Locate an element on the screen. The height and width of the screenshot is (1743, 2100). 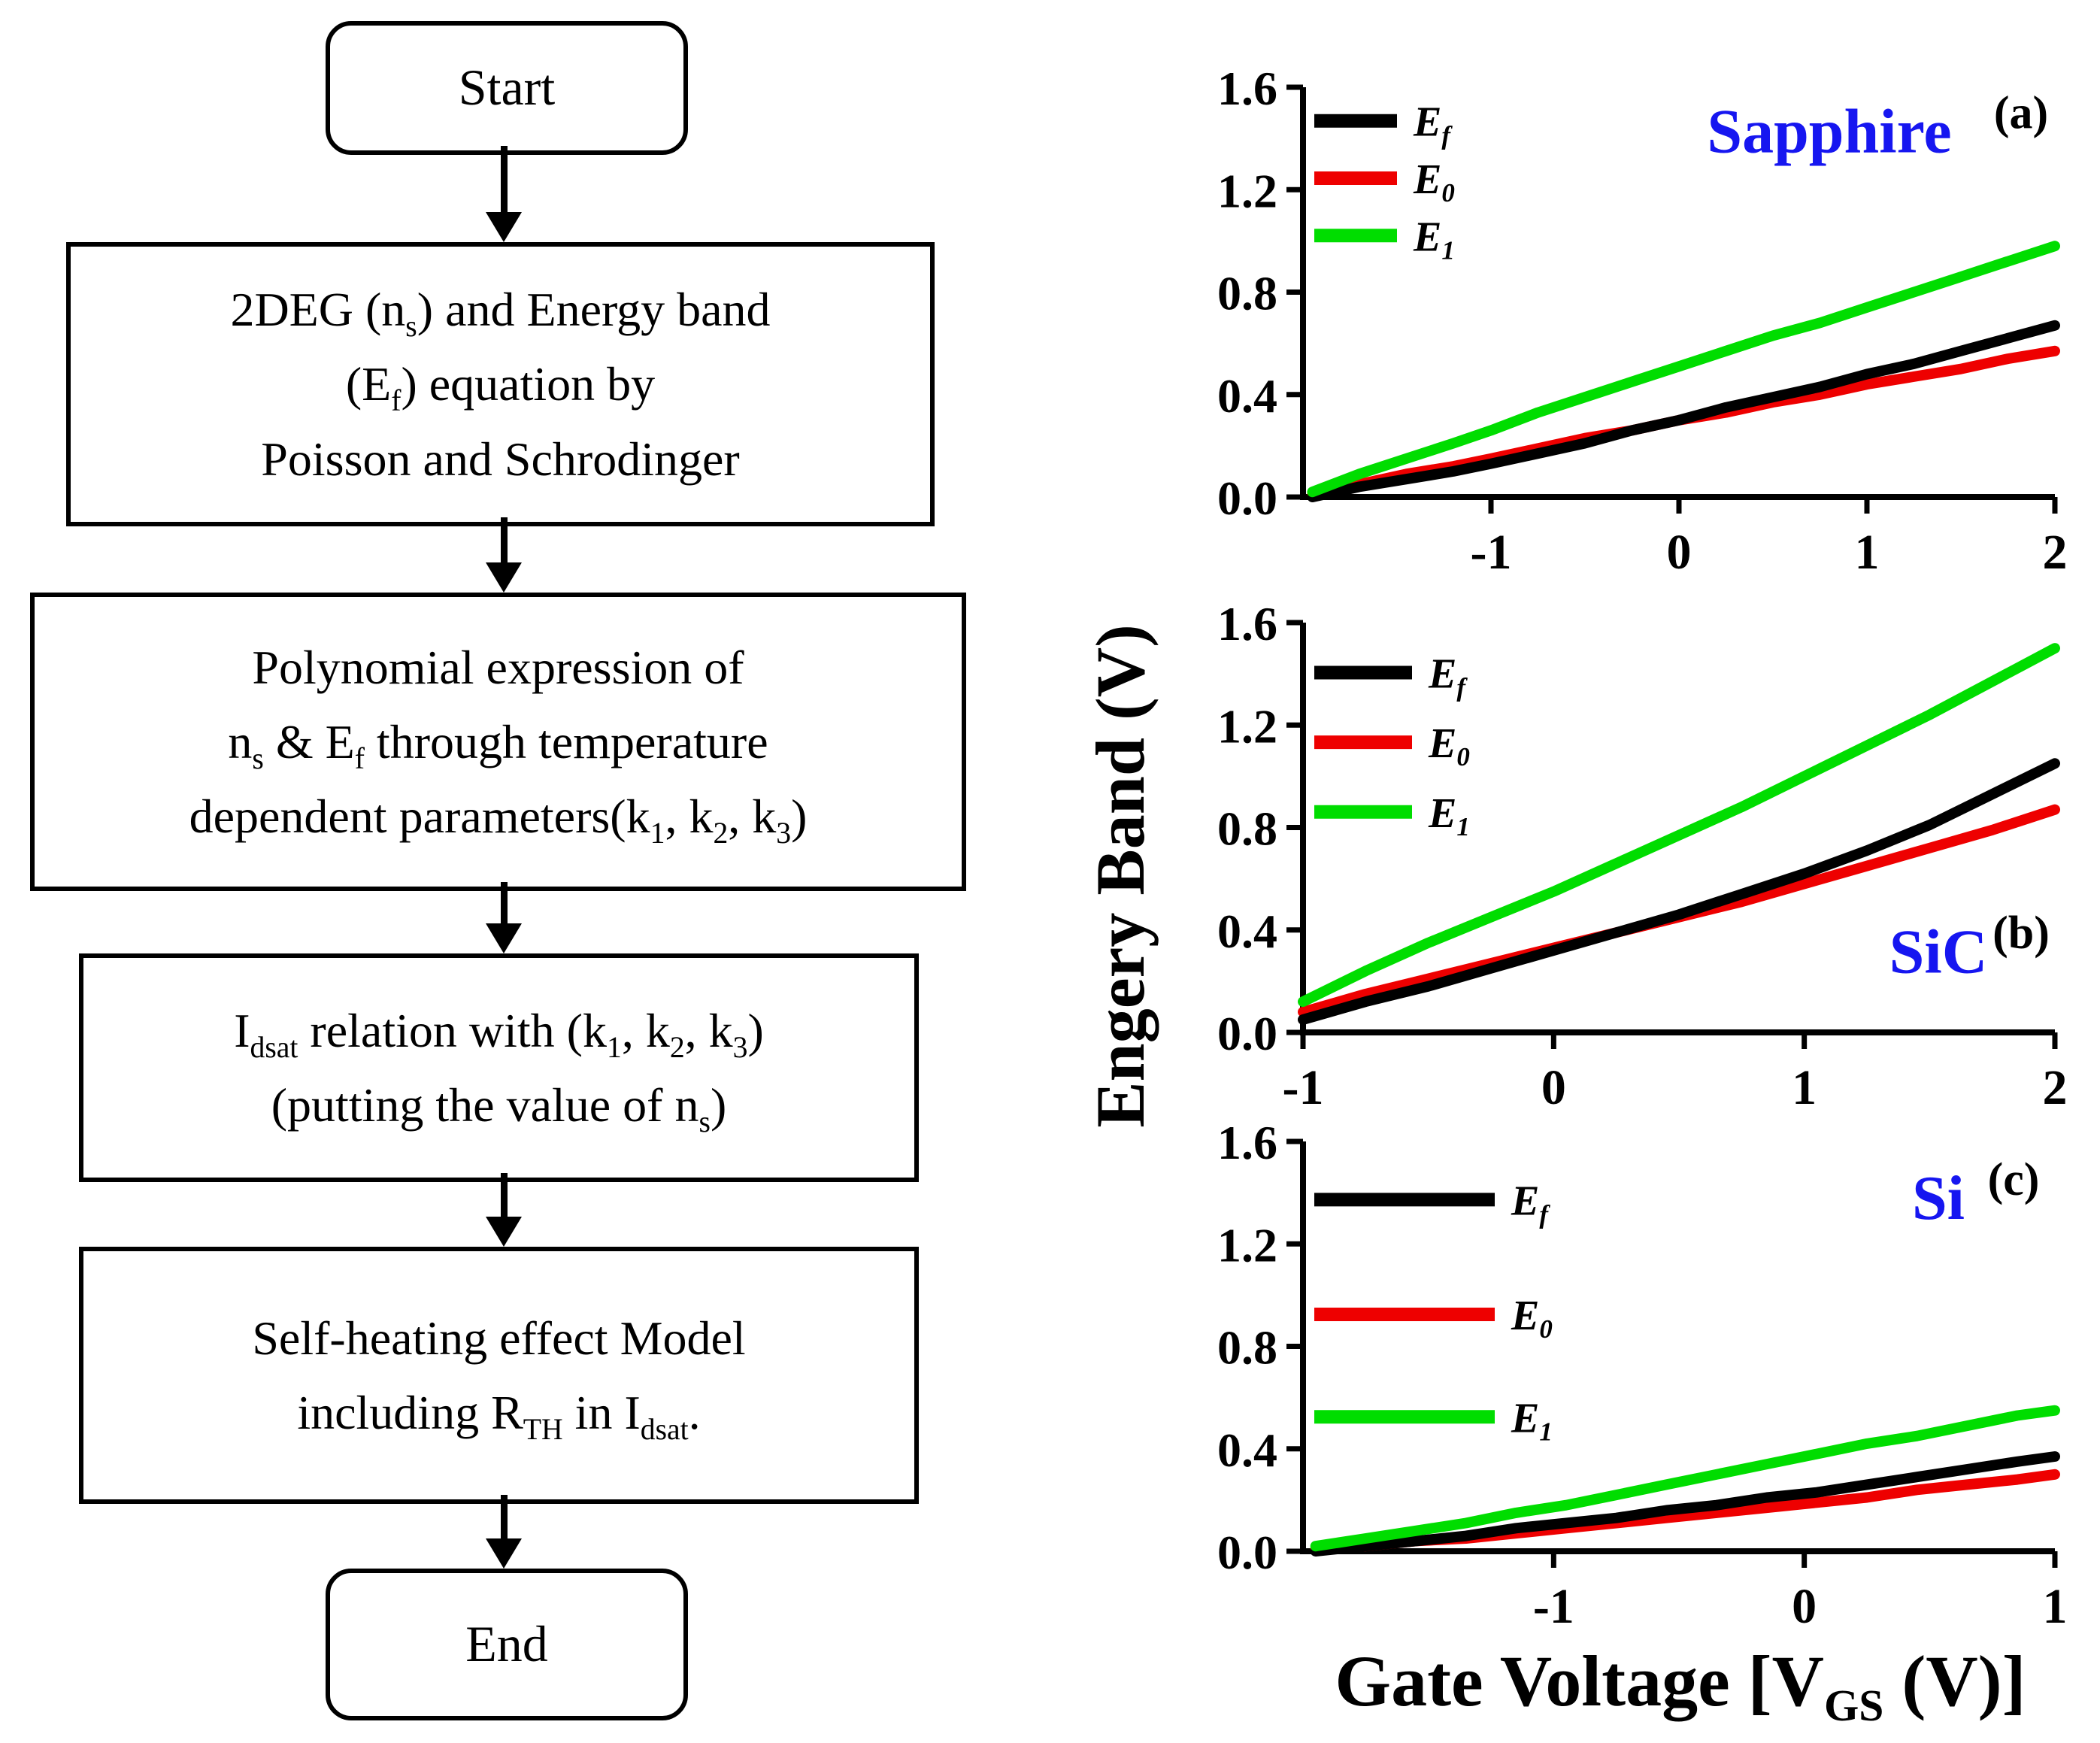
flowchart-text-line: ns & Ef through temperature is located at coordinates (498, 744).